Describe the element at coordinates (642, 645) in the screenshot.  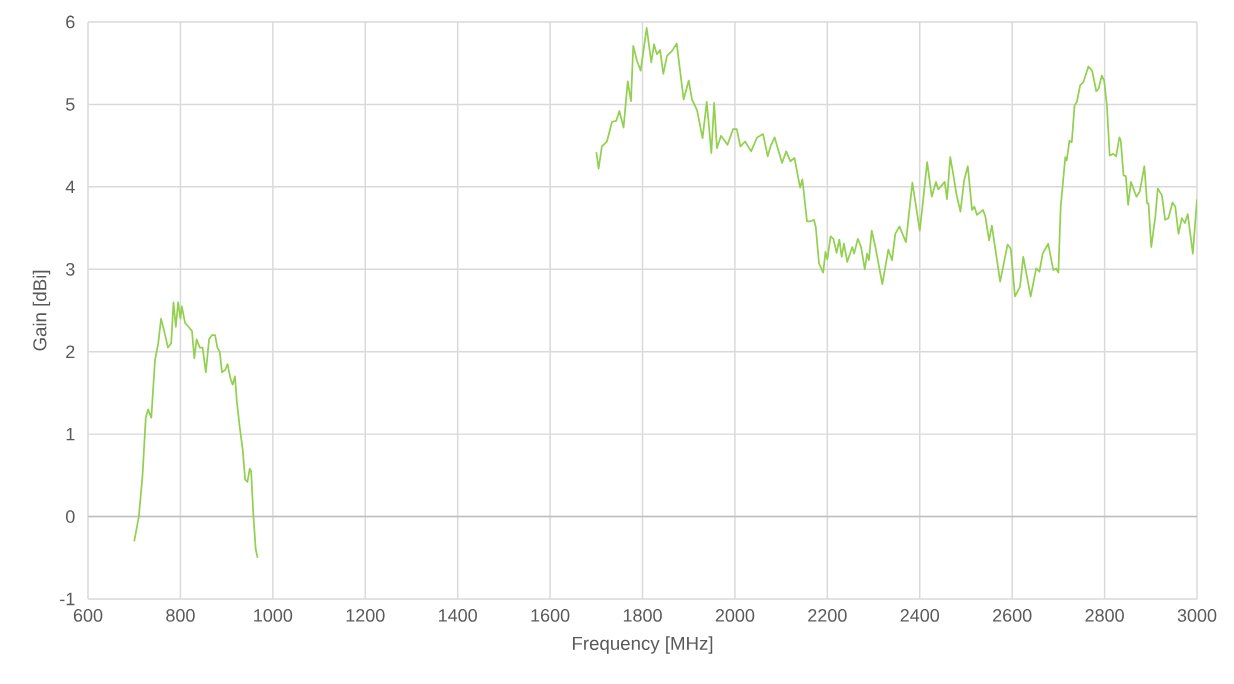
I see `x-axis-title: Frequency [MHz]` at that location.